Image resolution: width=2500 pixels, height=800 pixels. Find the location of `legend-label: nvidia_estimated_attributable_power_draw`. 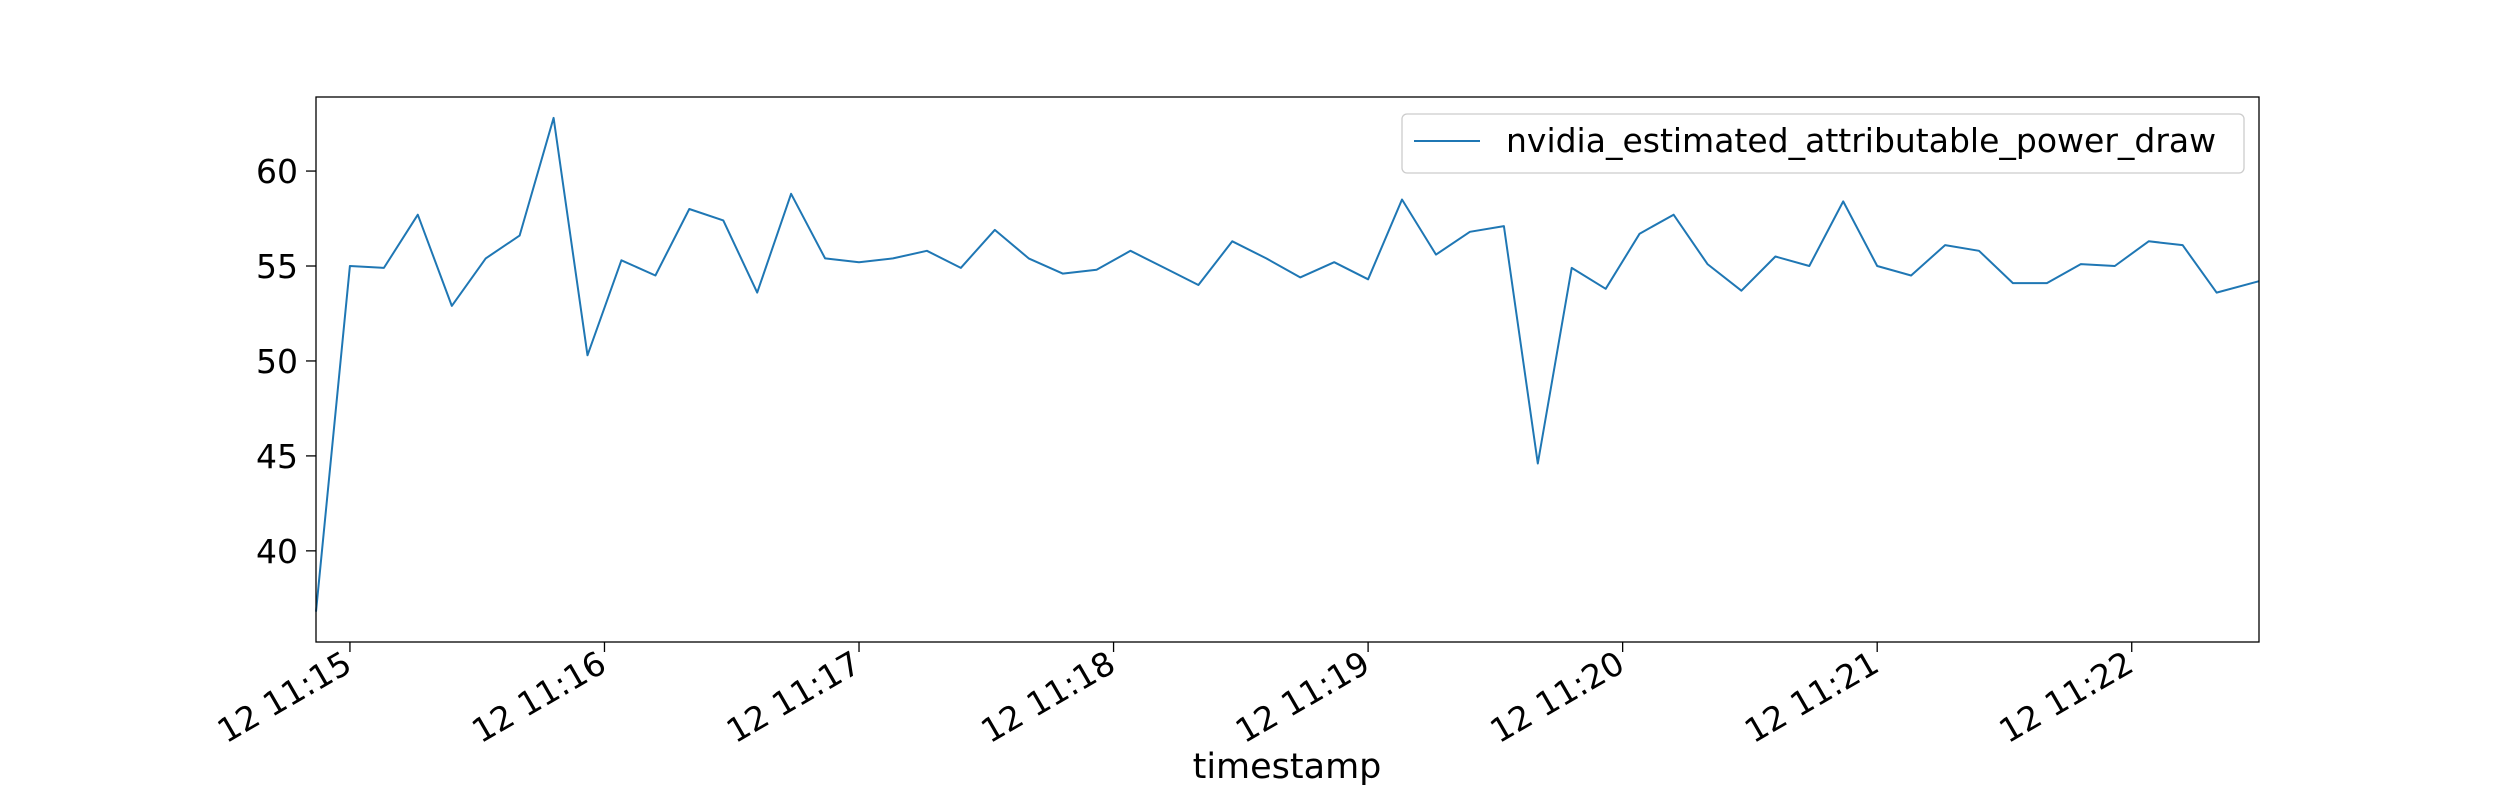

legend-label: nvidia_estimated_attributable_power_draw is located at coordinates (1861, 140).